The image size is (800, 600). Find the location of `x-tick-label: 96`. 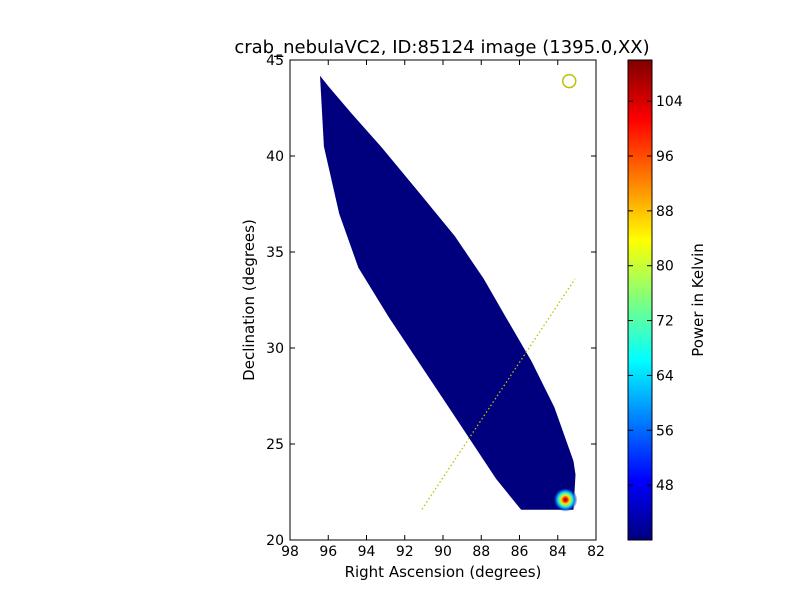

x-tick-label: 96 is located at coordinates (328, 552).